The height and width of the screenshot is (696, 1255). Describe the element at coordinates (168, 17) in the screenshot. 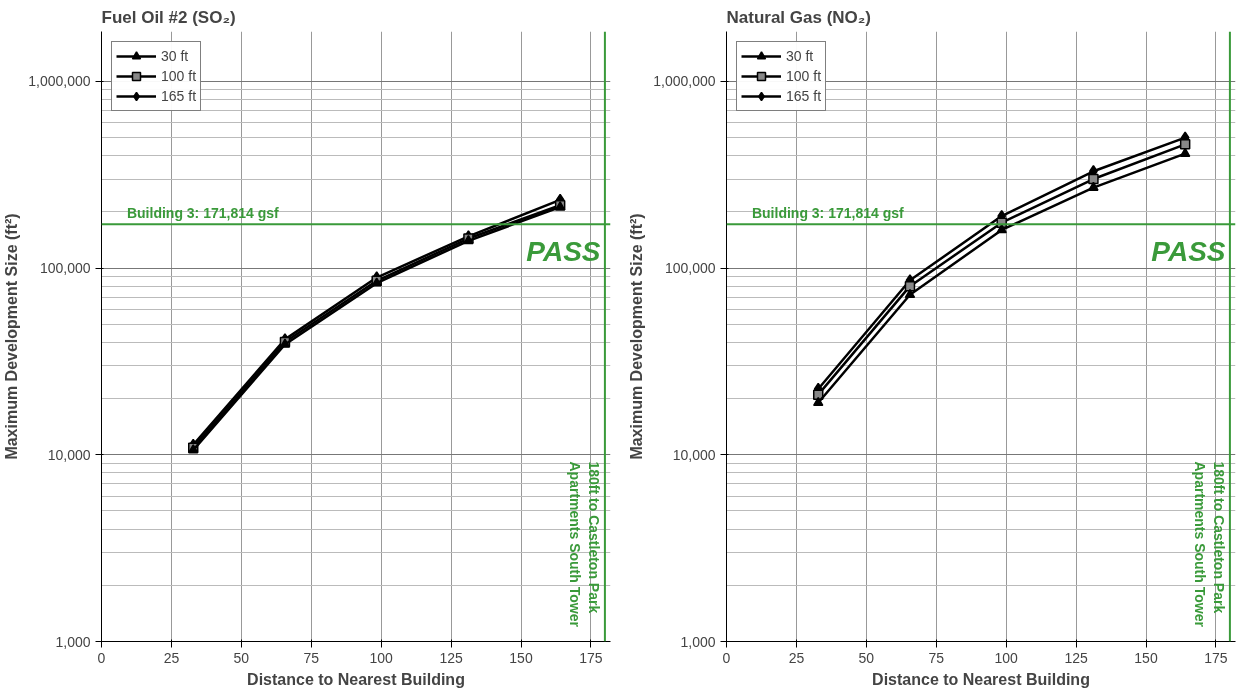

I see `chart-title: Fuel Oil #2 (SO₂)` at that location.